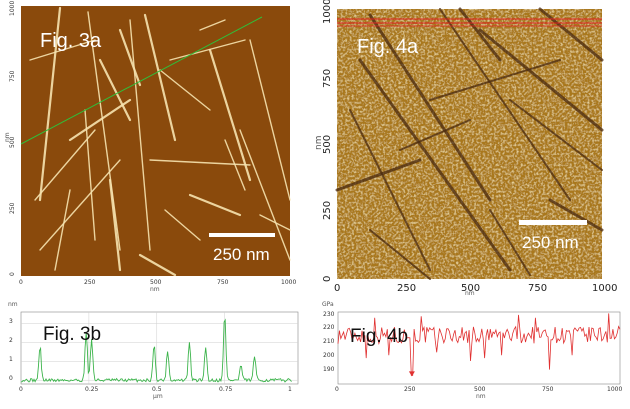 This screenshot has width=630, height=409. I want to click on fig4b-ytick: 220, so click(329, 327).